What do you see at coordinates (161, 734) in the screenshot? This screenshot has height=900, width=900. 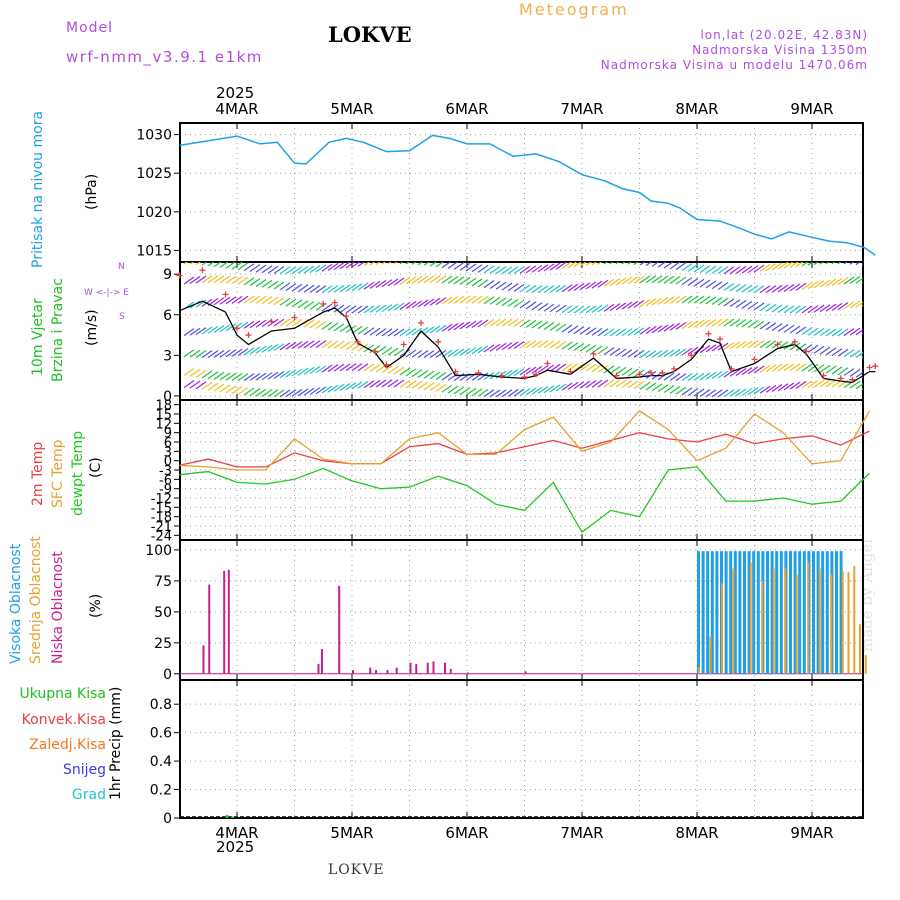 I see `precip-ytick-label: 0.6` at bounding box center [161, 734].